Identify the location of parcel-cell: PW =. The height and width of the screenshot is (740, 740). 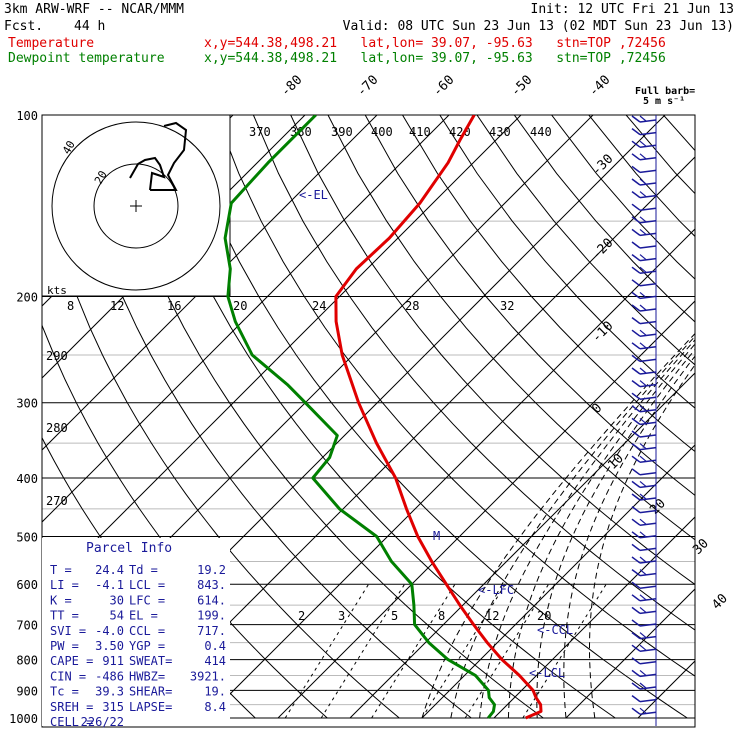
(64, 646).